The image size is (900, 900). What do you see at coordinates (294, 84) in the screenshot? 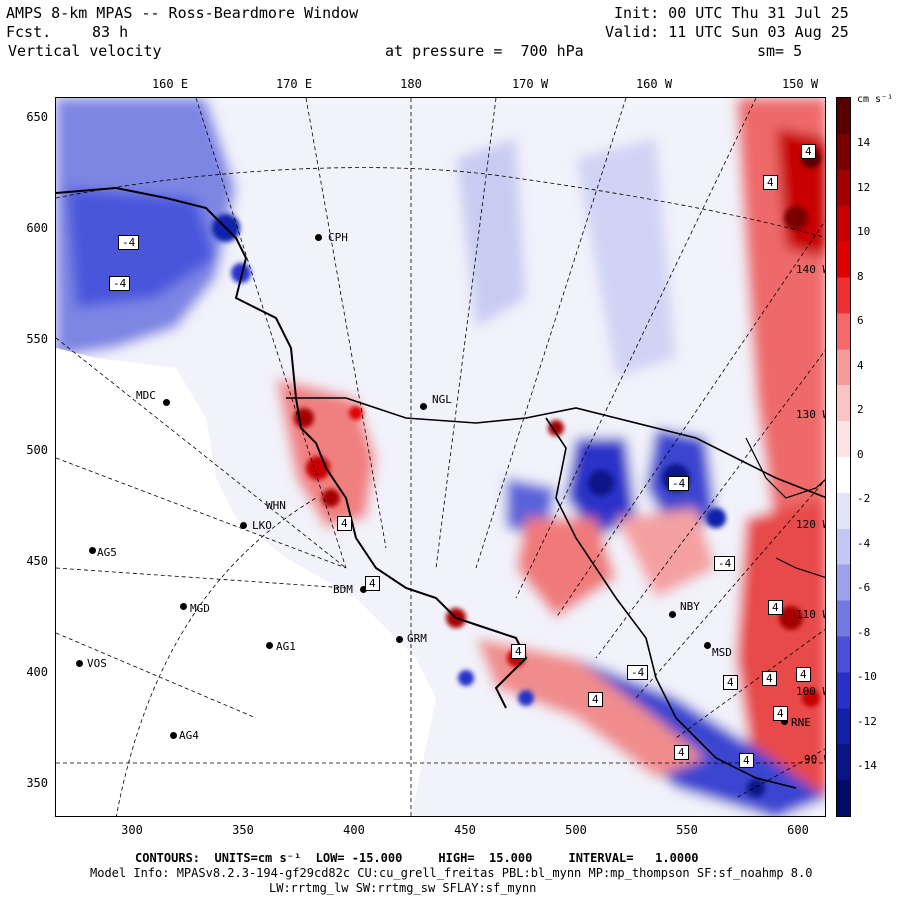
I see `lon-label-170e: 170 E` at bounding box center [294, 84].